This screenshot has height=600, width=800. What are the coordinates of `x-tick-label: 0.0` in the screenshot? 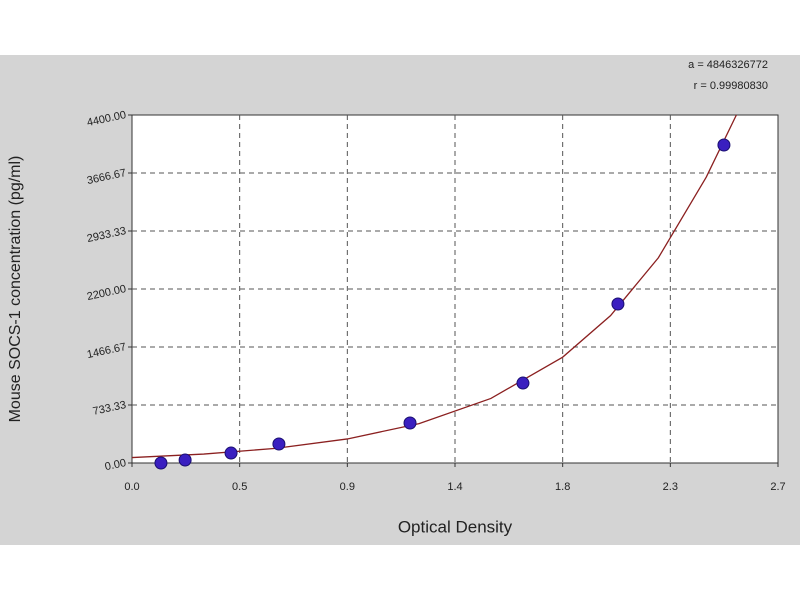 It's located at (131, 487).